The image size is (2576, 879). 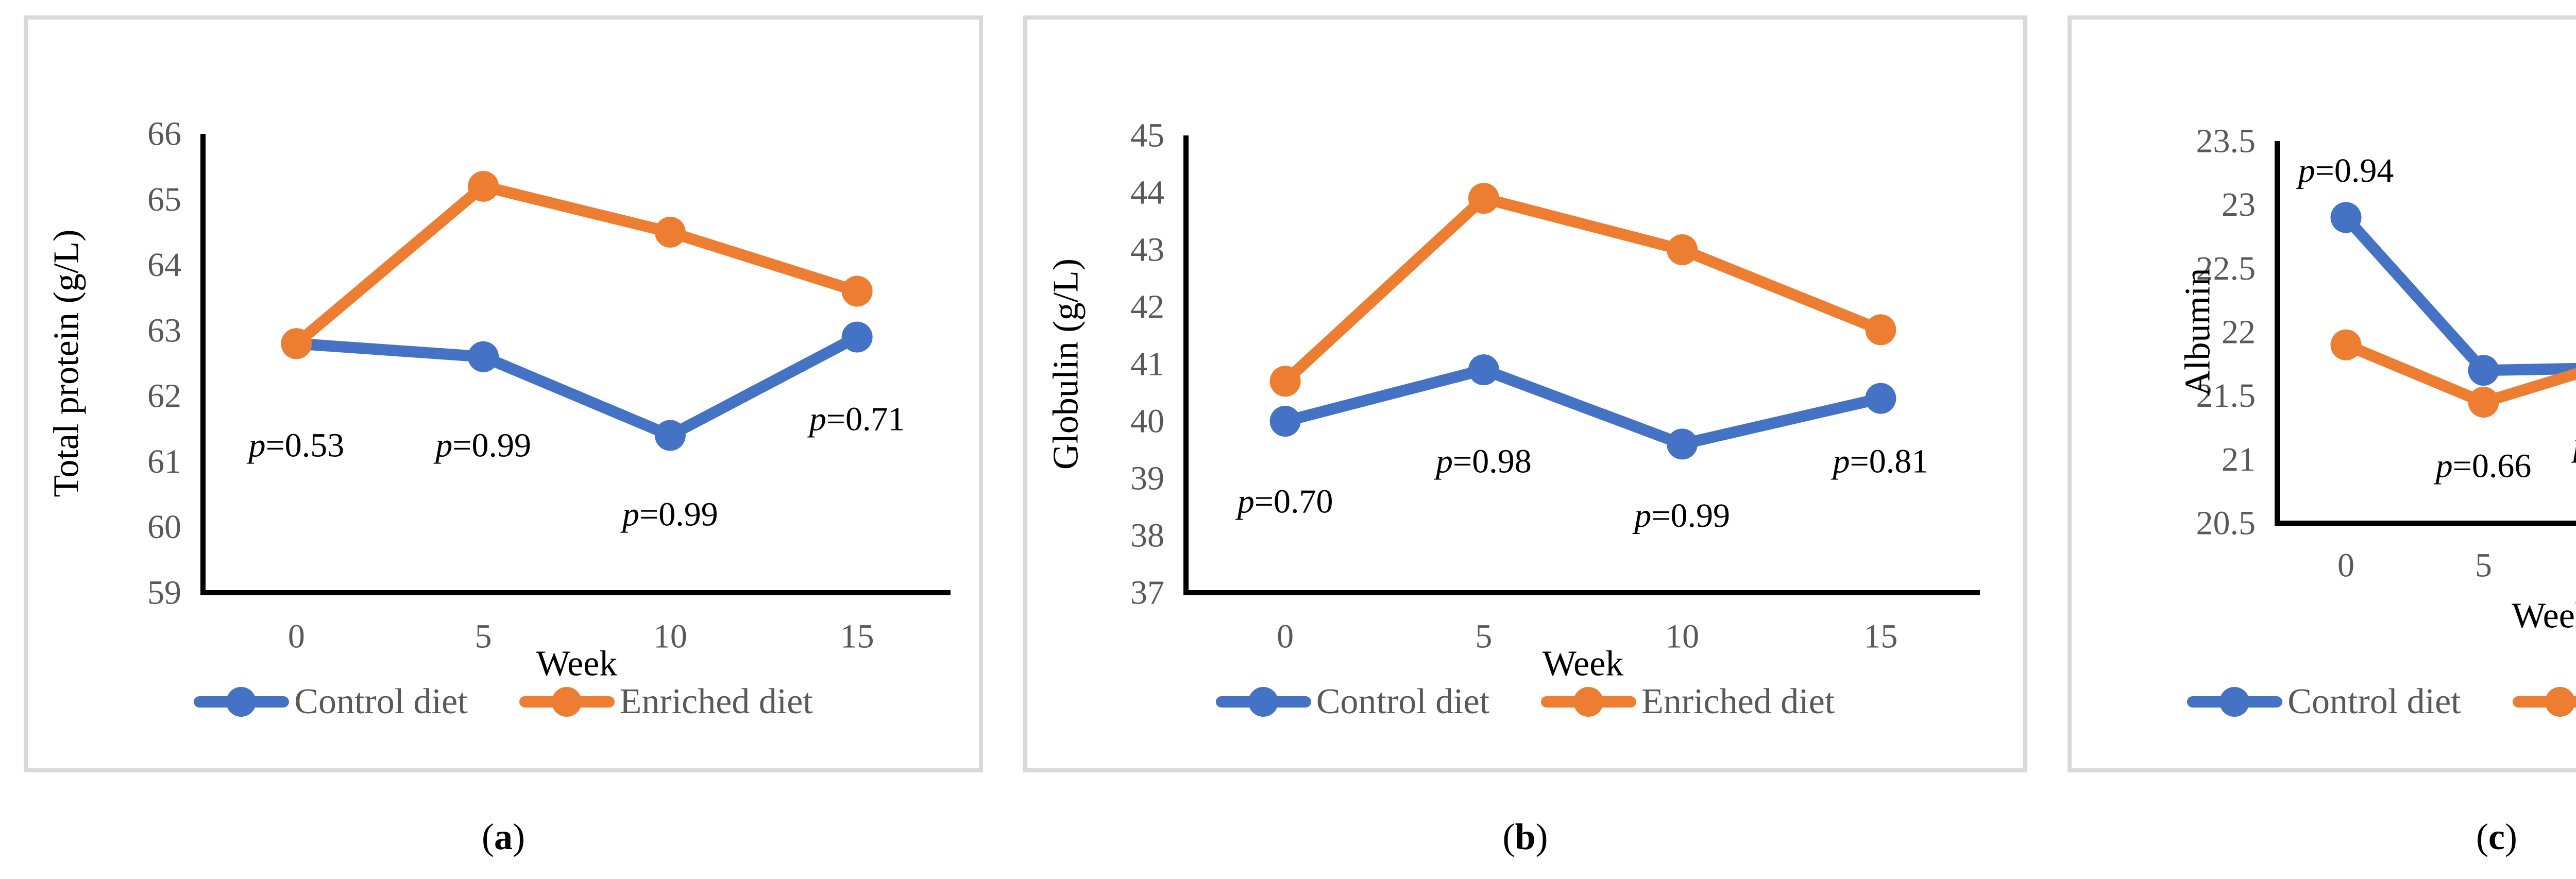 I want to click on y-tick-label: 62, so click(x=164, y=396).